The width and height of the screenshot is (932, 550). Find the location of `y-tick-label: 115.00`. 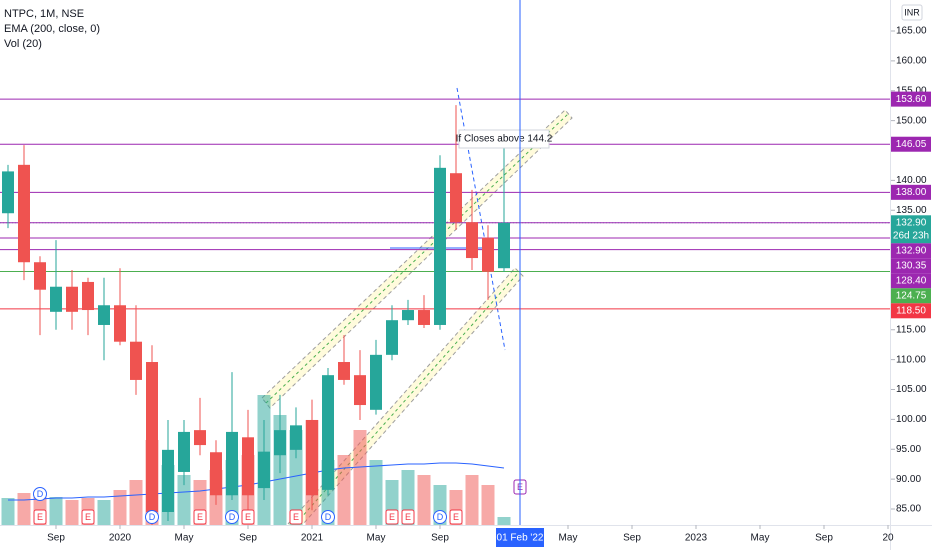

y-tick-label: 115.00 is located at coordinates (911, 329).